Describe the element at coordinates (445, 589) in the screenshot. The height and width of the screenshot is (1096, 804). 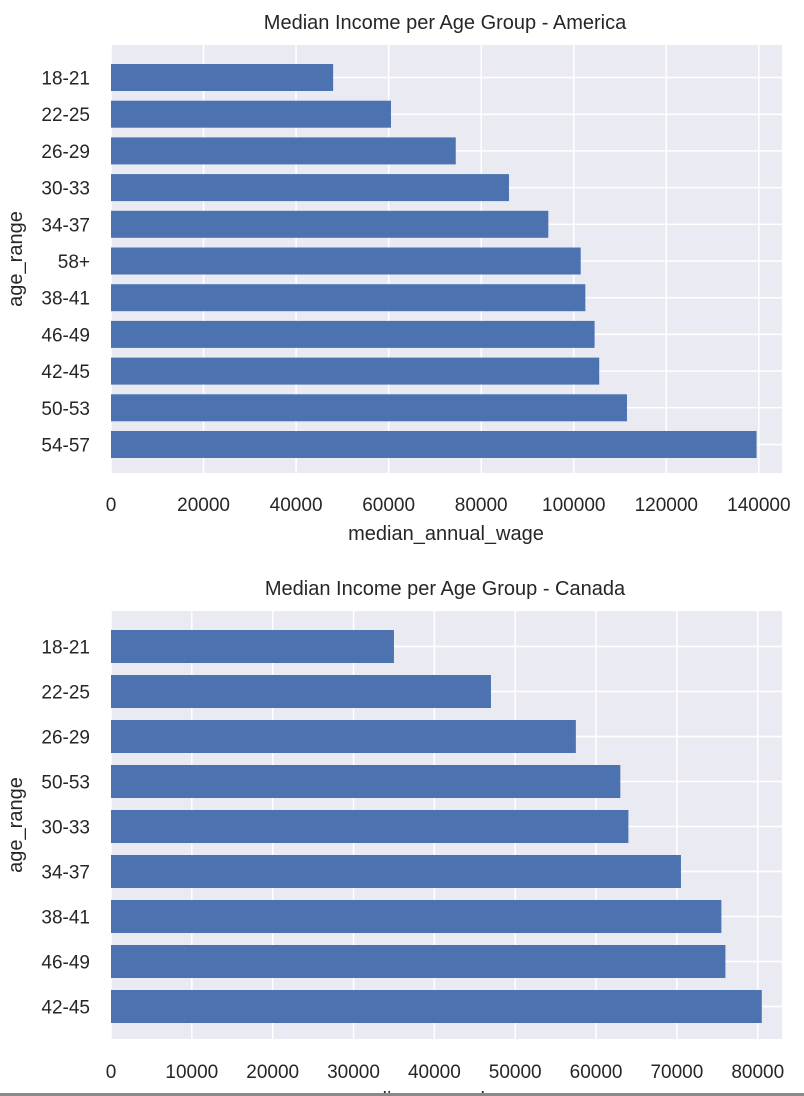
I see `chart-title-canada: Median Income per Age Group - Canada` at that location.